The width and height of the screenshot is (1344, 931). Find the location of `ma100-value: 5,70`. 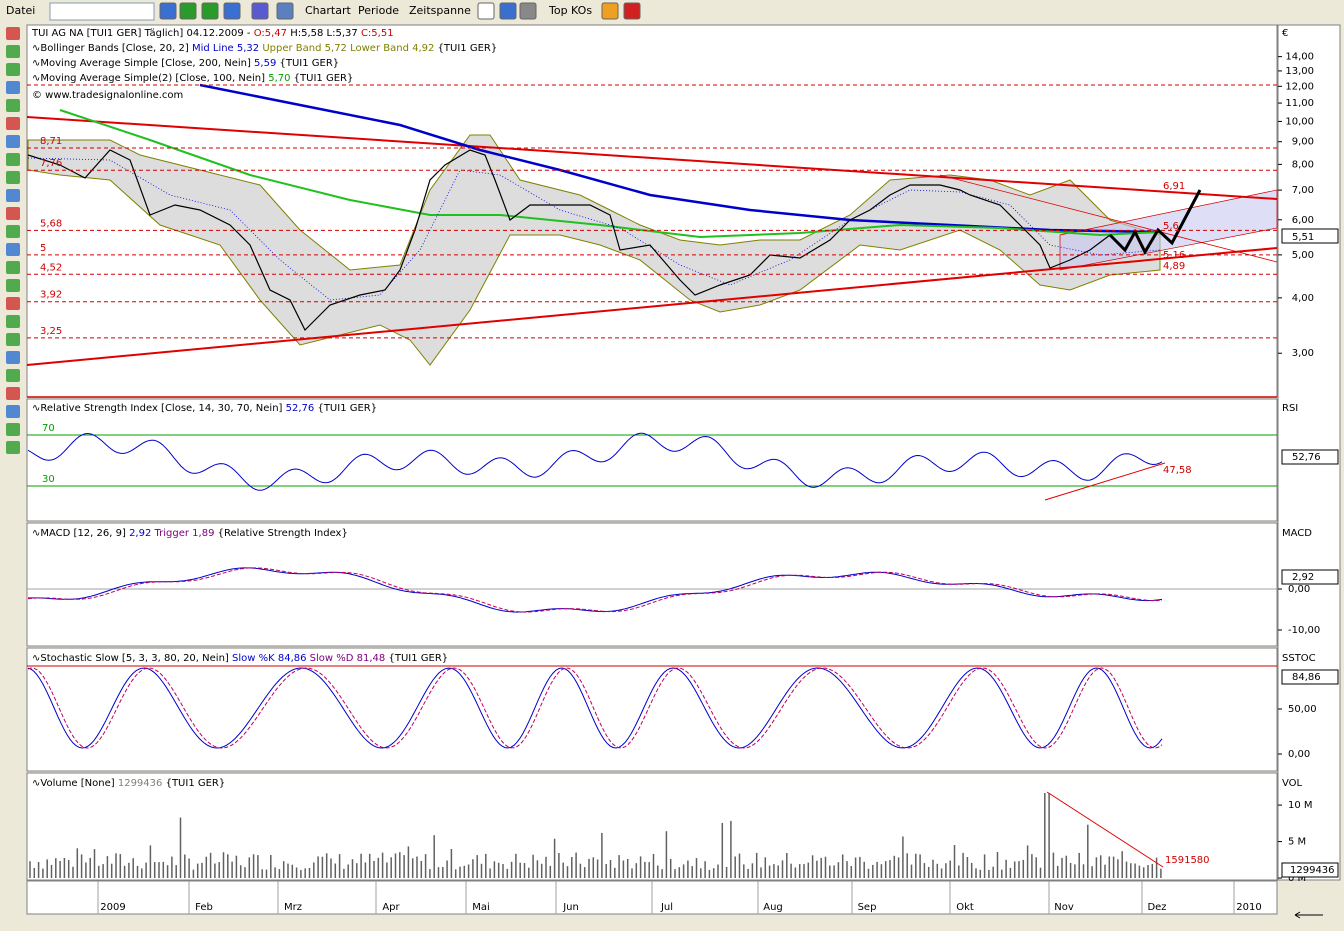

ma100-value: 5,70 is located at coordinates (279, 78).